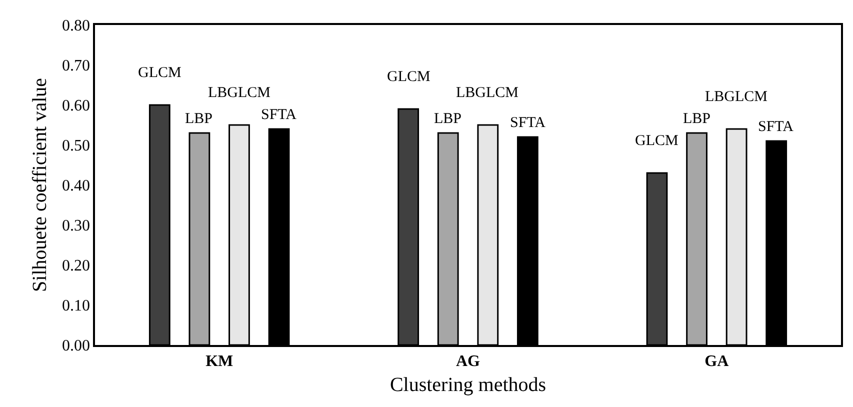 This screenshot has height=407, width=853. Describe the element at coordinates (40, 185) in the screenshot. I see `y-axis-title: Silhouete coefficient value` at that location.